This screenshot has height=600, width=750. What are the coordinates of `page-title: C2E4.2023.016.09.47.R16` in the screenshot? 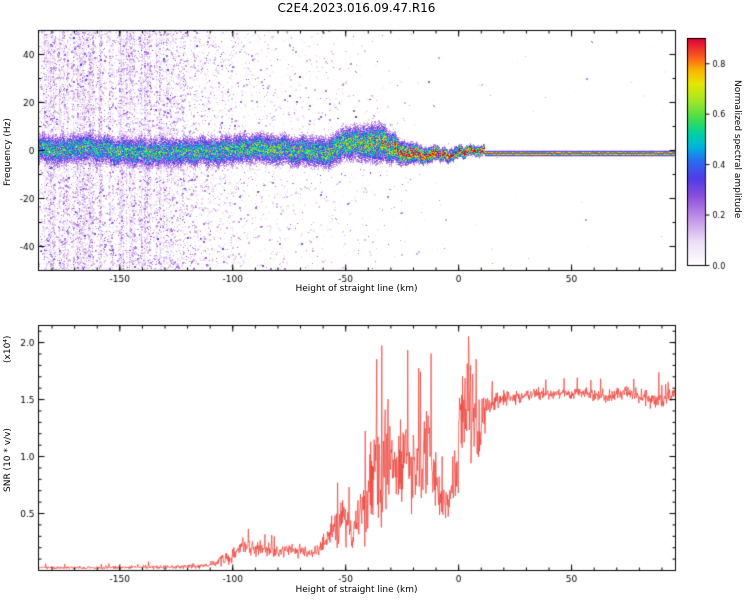 It's located at (356, 8).